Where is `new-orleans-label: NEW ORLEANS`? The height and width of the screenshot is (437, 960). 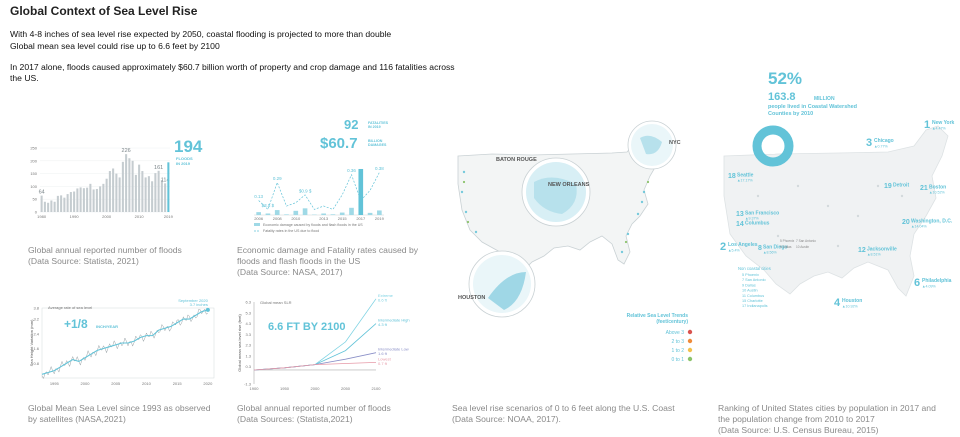 new-orleans-label: NEW ORLEANS is located at coordinates (569, 185).